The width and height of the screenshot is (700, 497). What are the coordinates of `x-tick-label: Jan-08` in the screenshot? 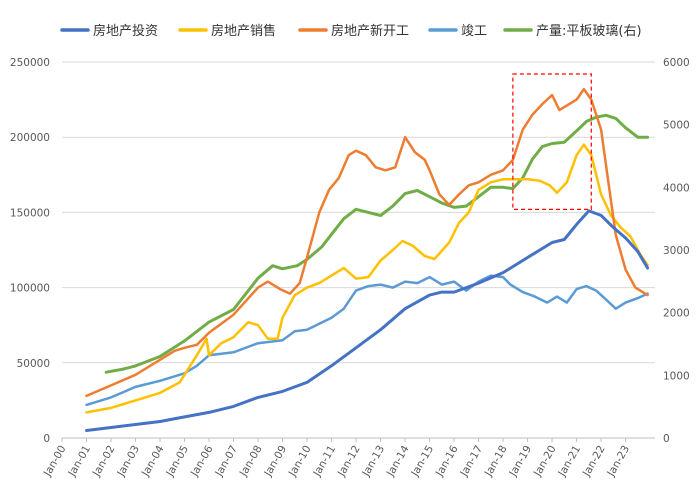 It's located at (251, 462).